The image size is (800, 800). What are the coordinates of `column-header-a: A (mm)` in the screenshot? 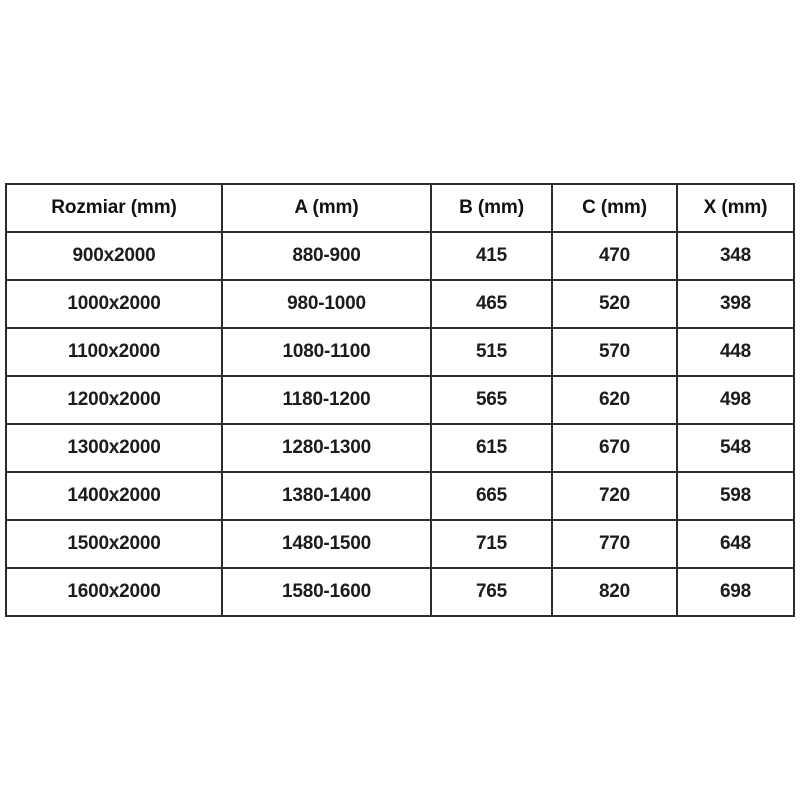 It's located at (326, 208).